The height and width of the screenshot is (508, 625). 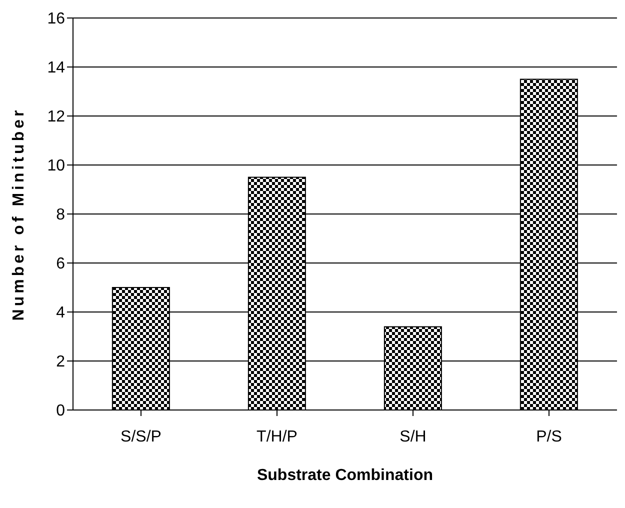 What do you see at coordinates (61, 411) in the screenshot?
I see `y-tick-label: 0` at bounding box center [61, 411].